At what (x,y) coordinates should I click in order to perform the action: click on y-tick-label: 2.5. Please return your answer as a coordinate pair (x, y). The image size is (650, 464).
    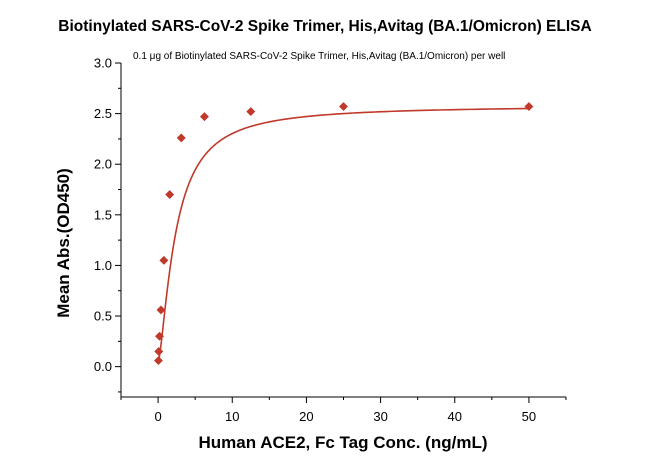
    Looking at the image, I should click on (103, 113).